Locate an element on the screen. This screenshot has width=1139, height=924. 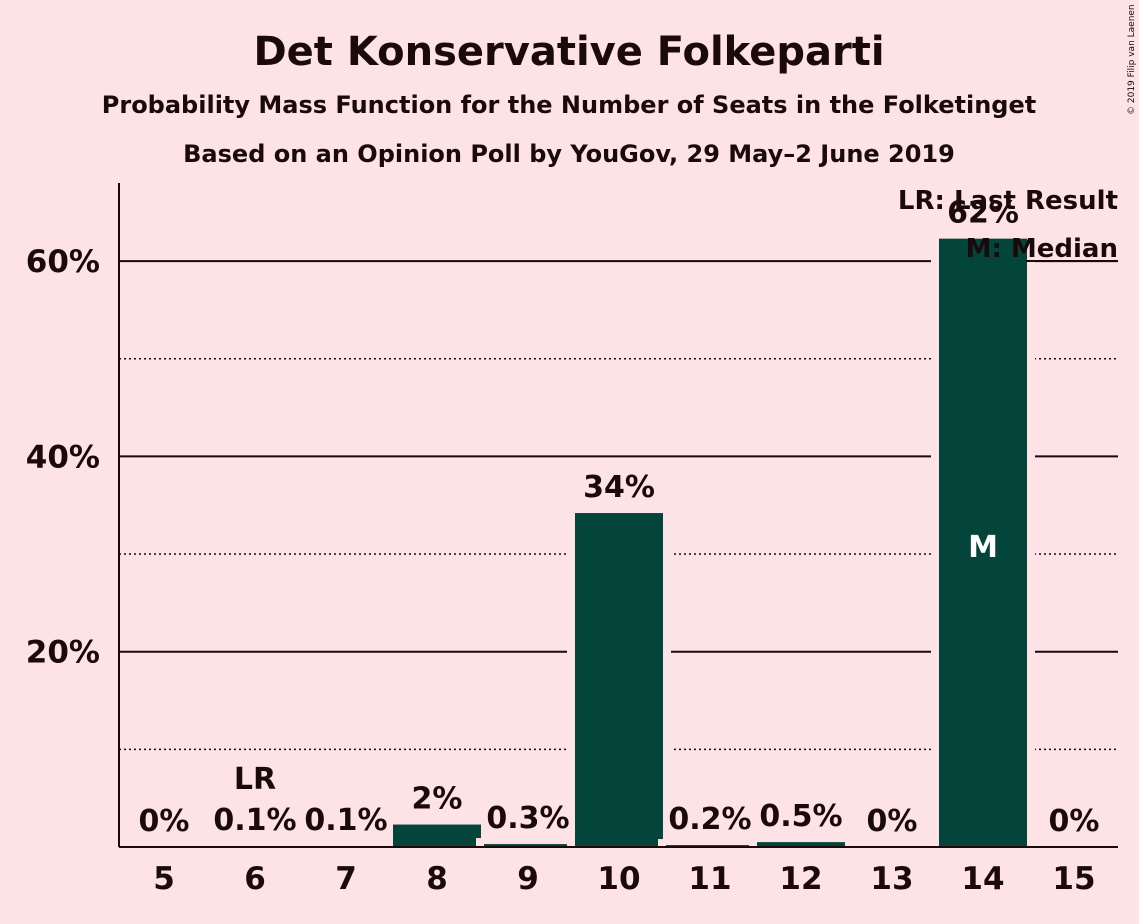
value-label-5: 0% is located at coordinates (164, 821).